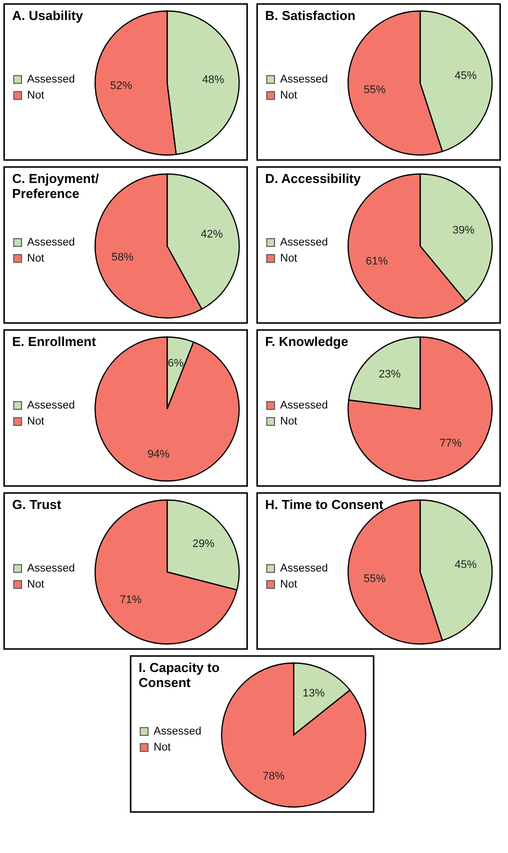 The image size is (508, 853). What do you see at coordinates (54, 341) in the screenshot?
I see `chart-title: E. Enrollment` at bounding box center [54, 341].